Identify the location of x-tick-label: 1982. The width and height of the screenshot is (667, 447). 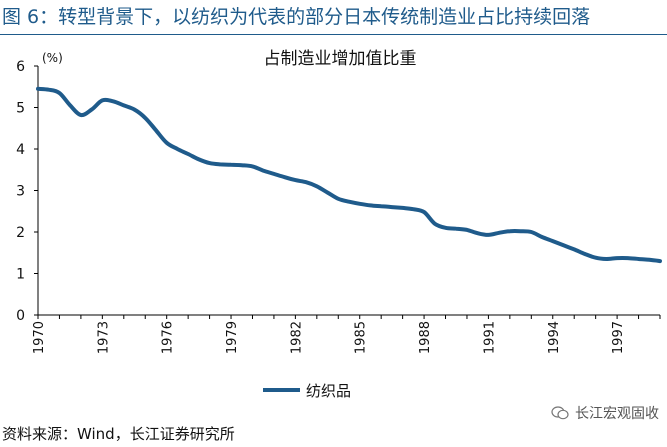
(296, 337).